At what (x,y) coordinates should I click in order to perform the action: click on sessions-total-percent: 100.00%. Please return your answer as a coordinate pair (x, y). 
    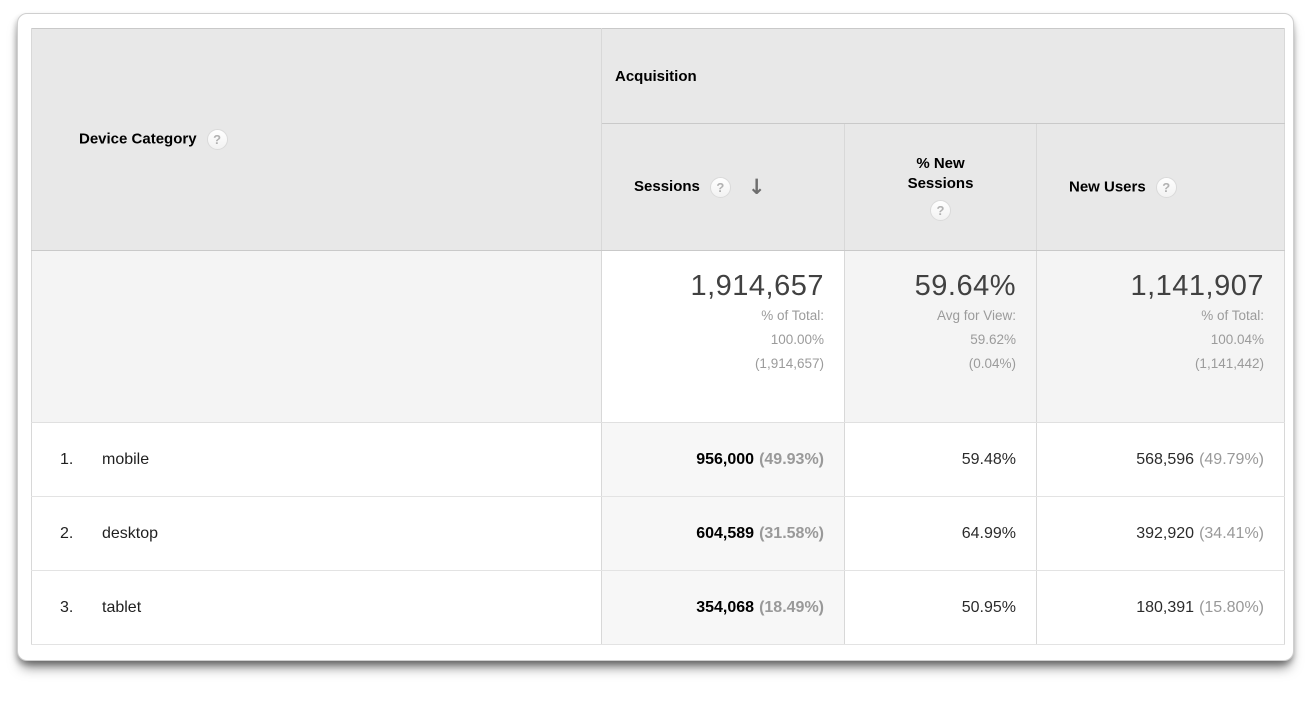
    Looking at the image, I should click on (797, 339).